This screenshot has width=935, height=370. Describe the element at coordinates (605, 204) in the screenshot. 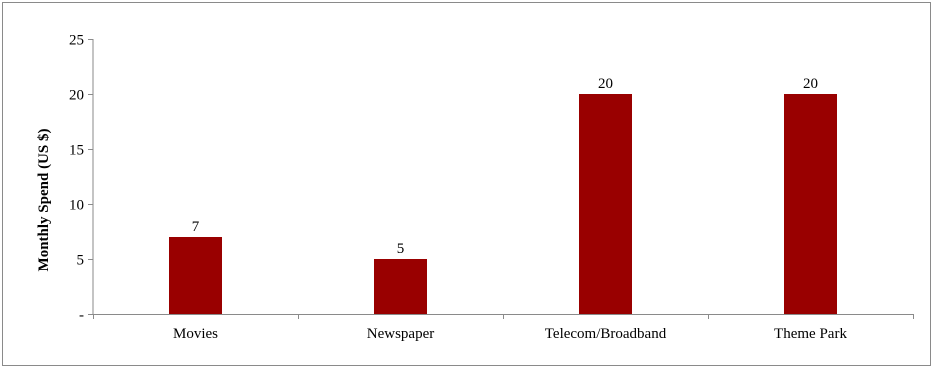

I see `bar-telecom-broadband` at that location.